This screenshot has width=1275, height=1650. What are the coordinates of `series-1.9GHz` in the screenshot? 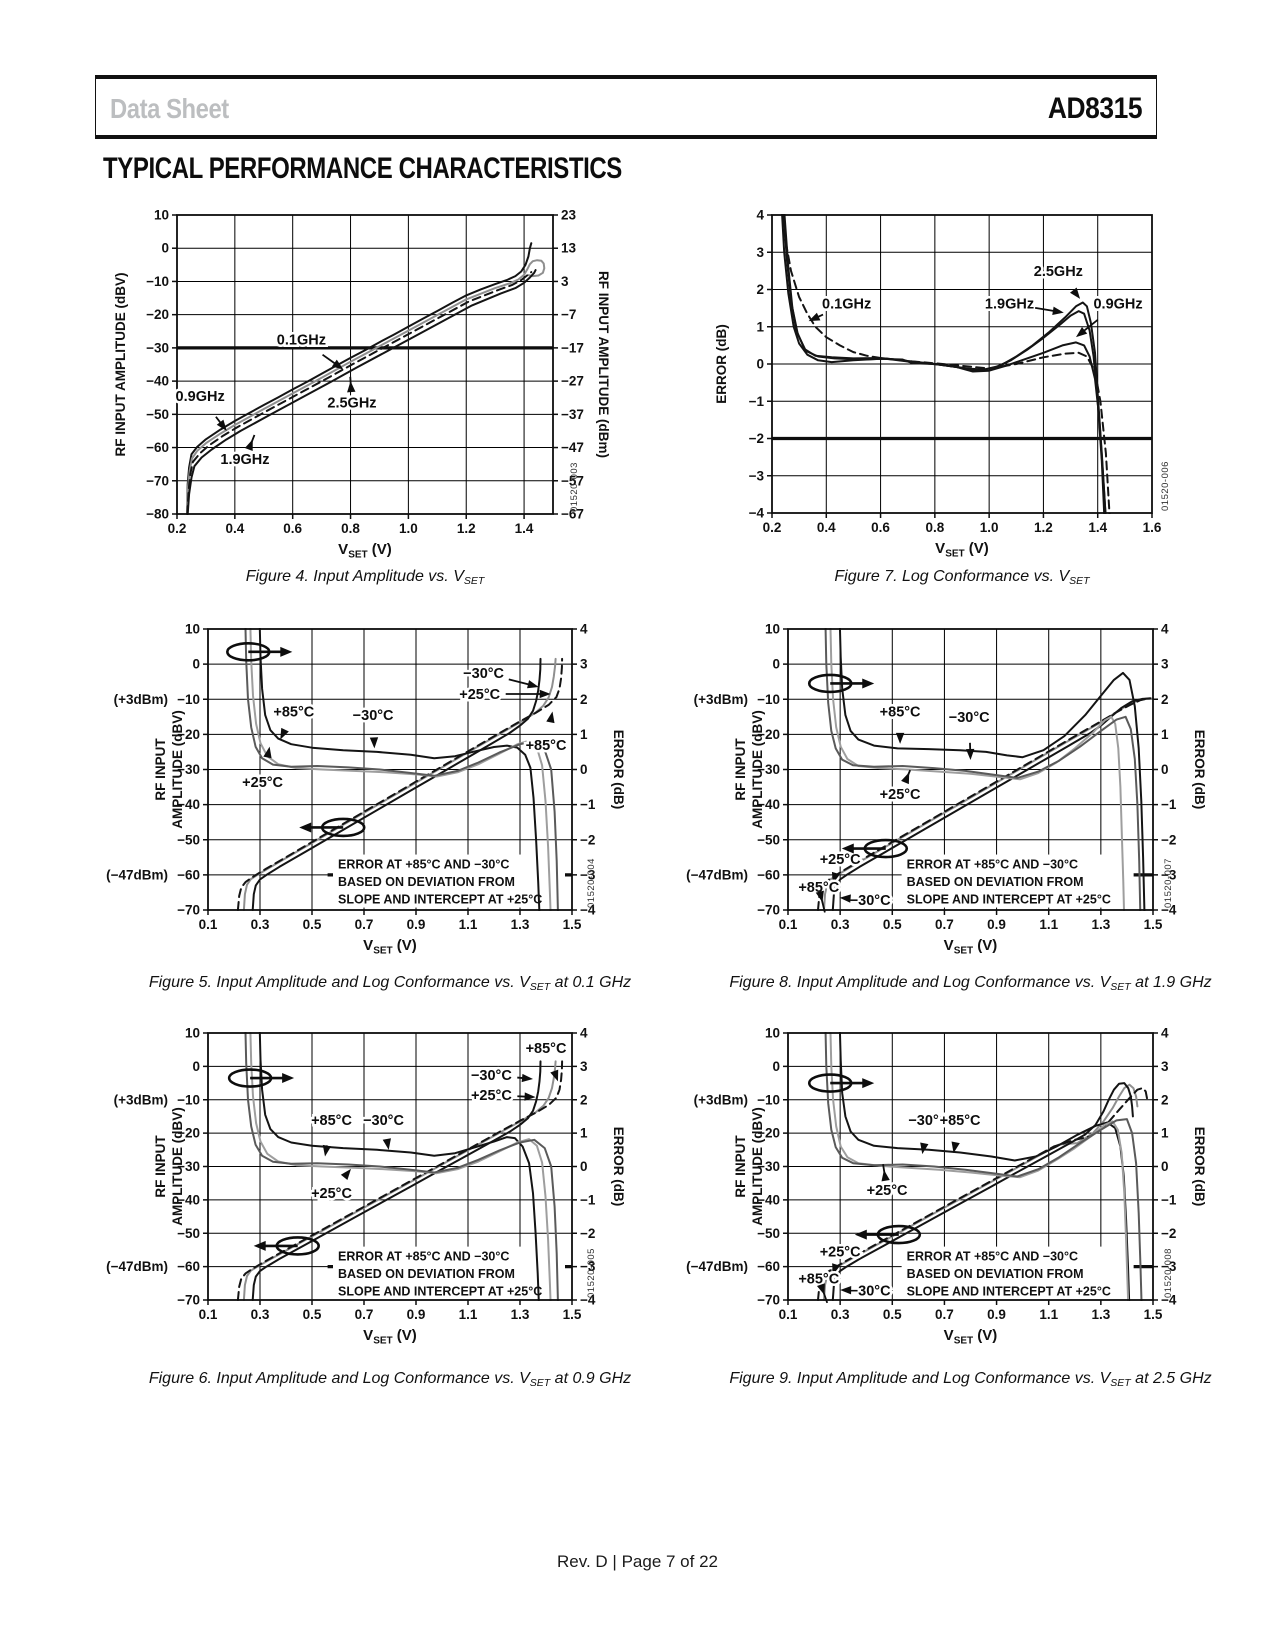 It's located at (359, 393).